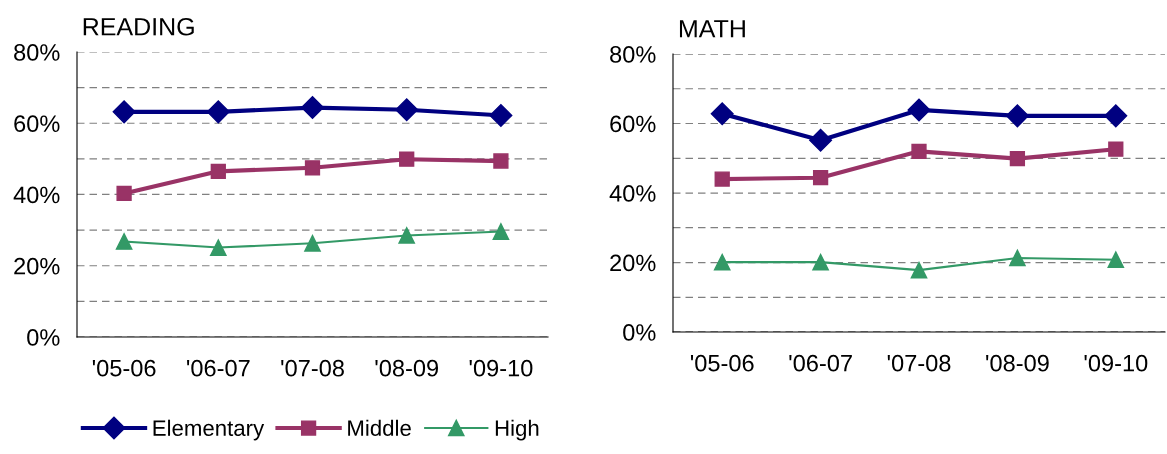 This screenshot has width=1167, height=454. What do you see at coordinates (138, 26) in the screenshot?
I see `chart-title: READING` at bounding box center [138, 26].